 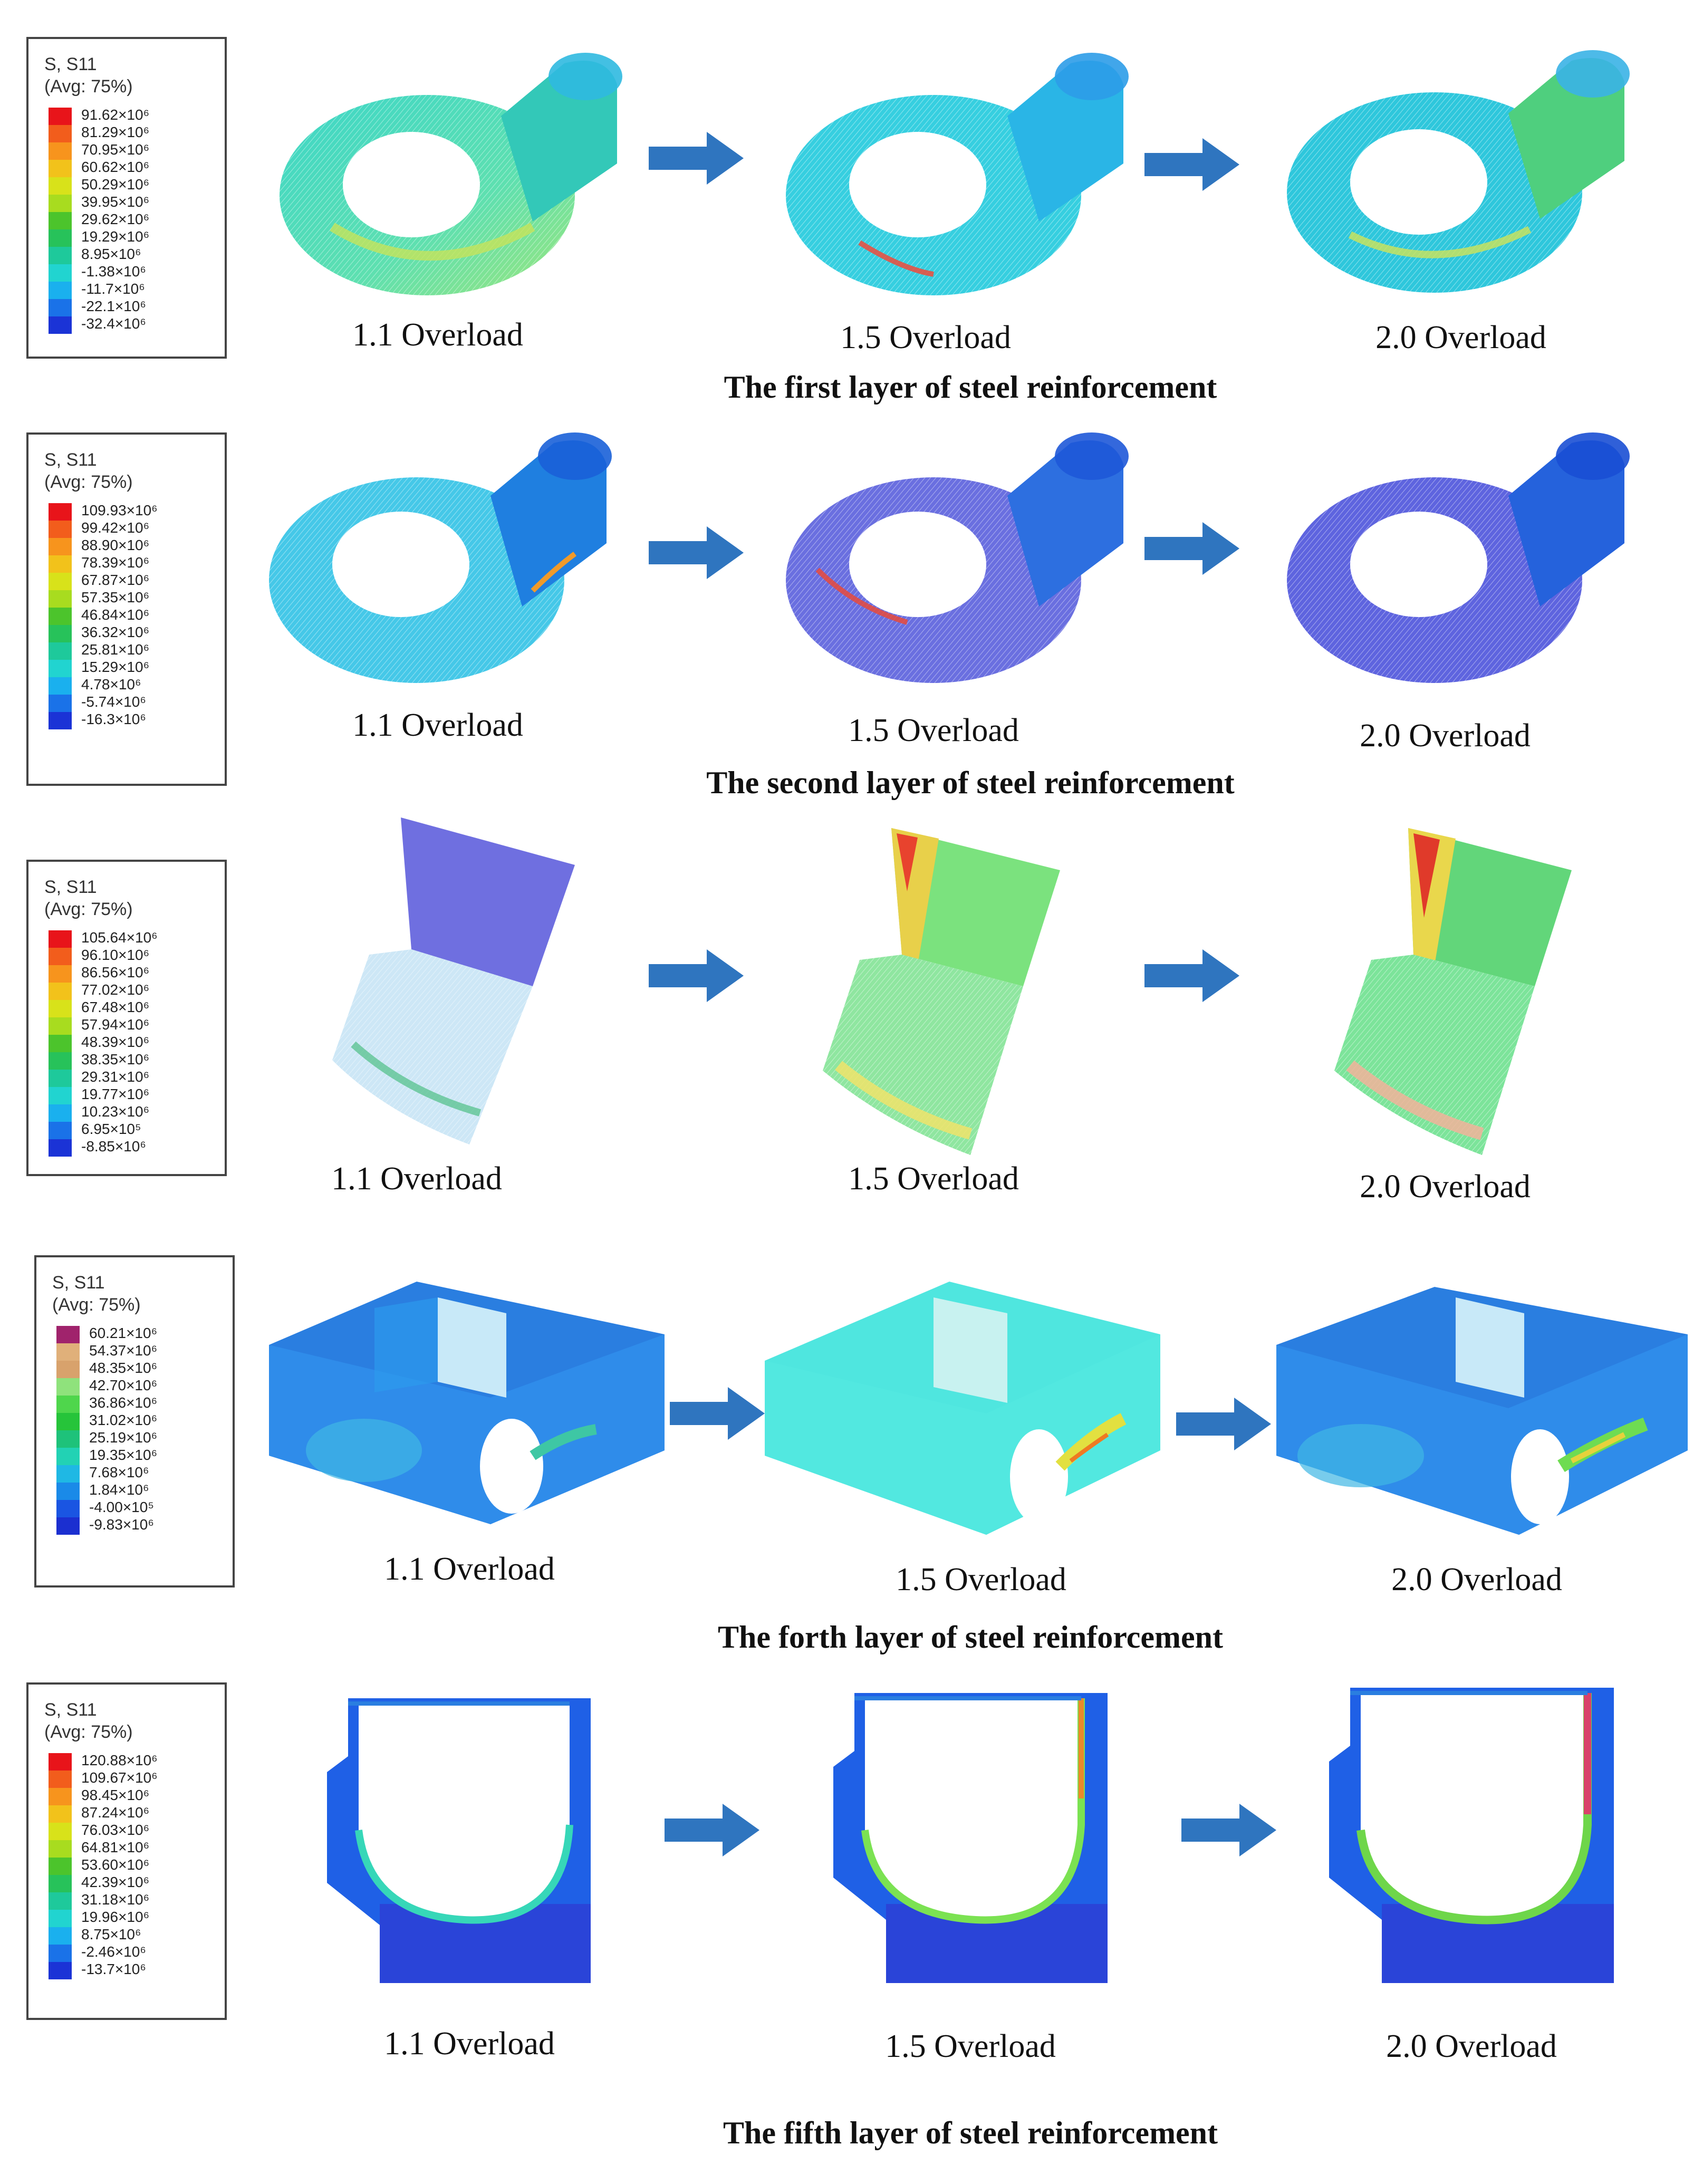 I want to click on legend-tick-label: 36.32×10⁶, so click(x=116, y=632).